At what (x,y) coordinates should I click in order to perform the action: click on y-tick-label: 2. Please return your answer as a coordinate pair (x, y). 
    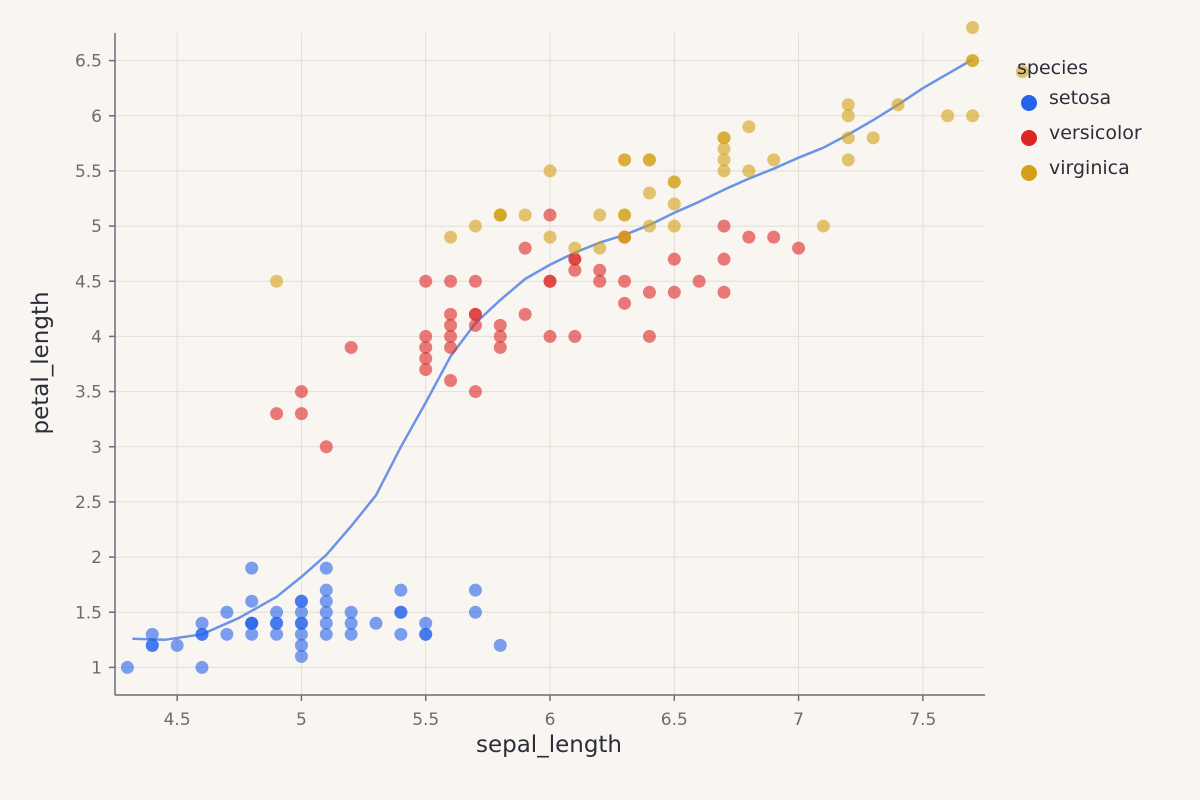
    Looking at the image, I should click on (96, 558).